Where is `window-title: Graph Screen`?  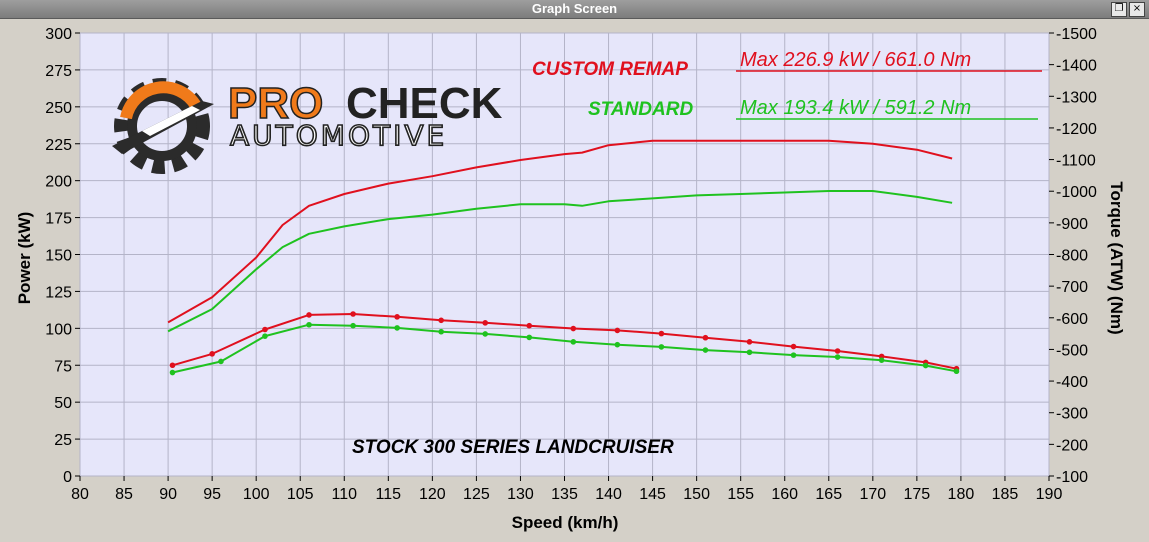 window-title: Graph Screen is located at coordinates (574, 8).